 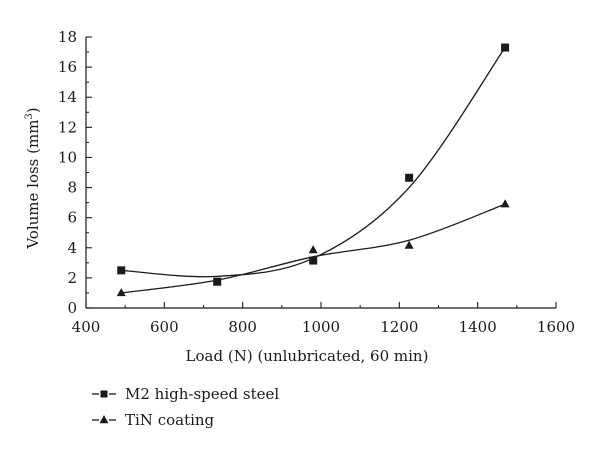 What do you see at coordinates (72, 308) in the screenshot?
I see `y-tick-label: 0` at bounding box center [72, 308].